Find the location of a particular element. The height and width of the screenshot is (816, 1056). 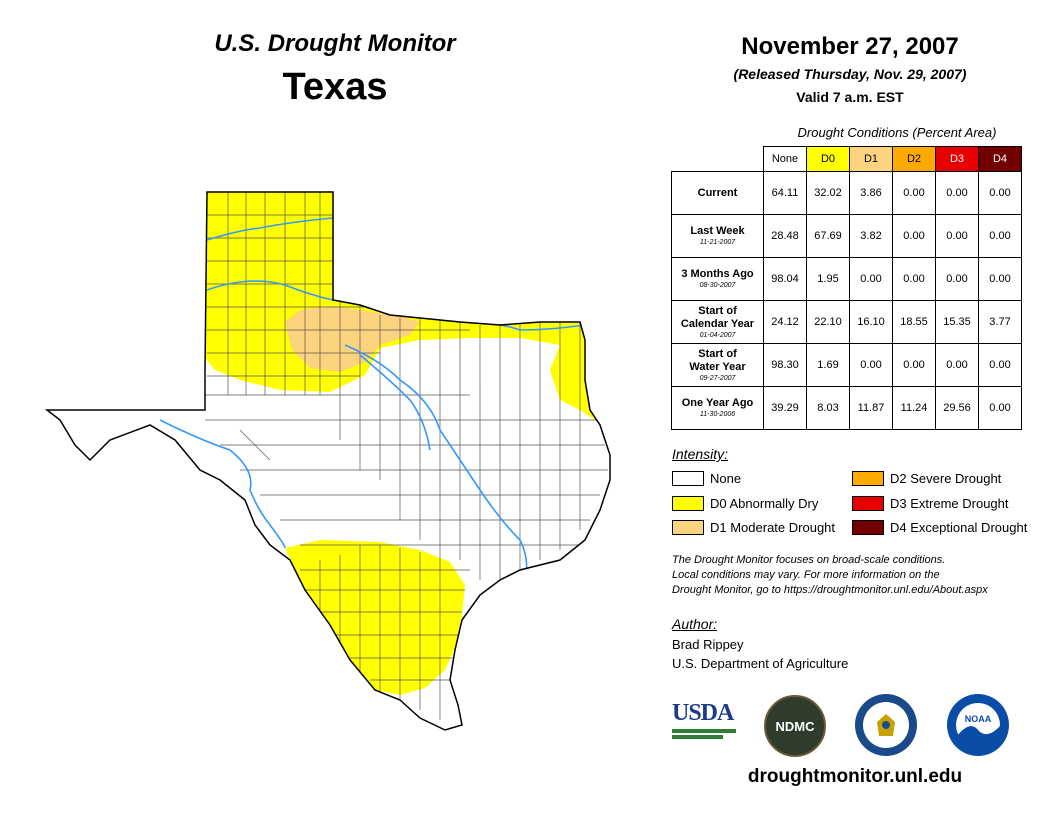

table-caption: Drought Conditions (Percent Area) is located at coordinates (897, 132).